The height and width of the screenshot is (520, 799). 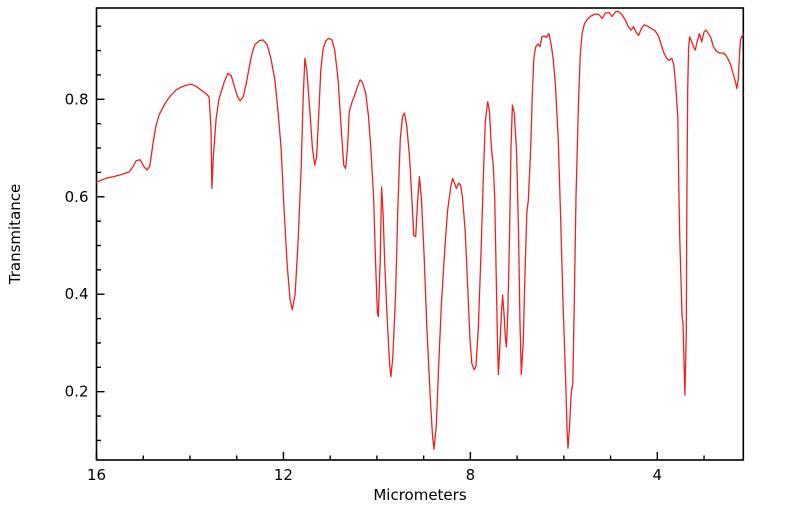 I want to click on y-tick-label: 0.6, so click(x=77, y=197).